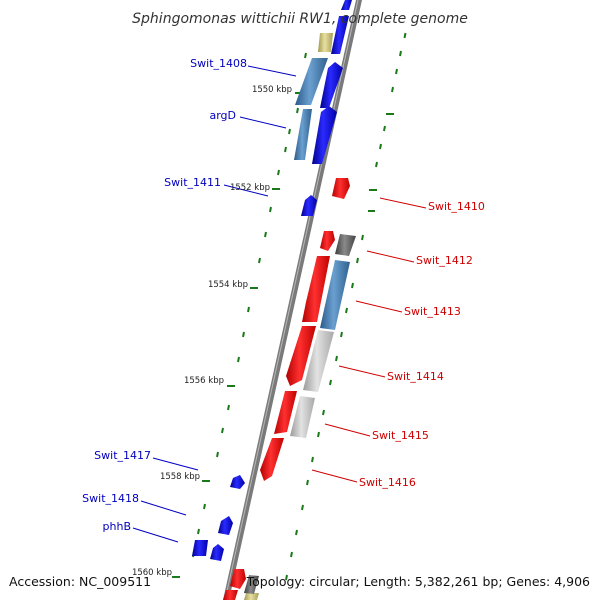 The image size is (600, 600). Describe the element at coordinates (228, 285) in the screenshot. I see `tick-label: 1554 kbp` at that location.